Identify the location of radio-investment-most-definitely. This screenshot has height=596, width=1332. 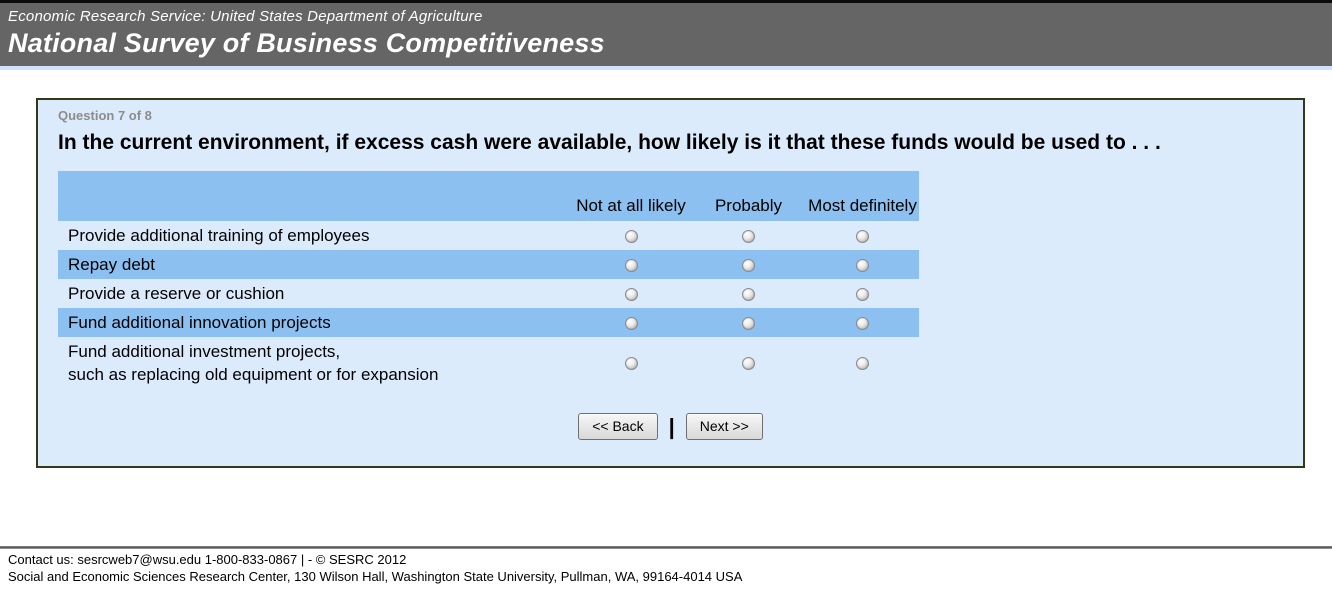
(862, 364).